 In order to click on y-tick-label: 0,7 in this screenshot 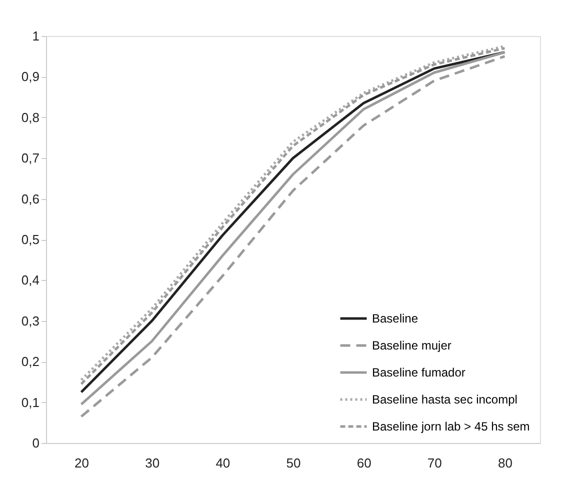, I will do `click(30, 158)`.